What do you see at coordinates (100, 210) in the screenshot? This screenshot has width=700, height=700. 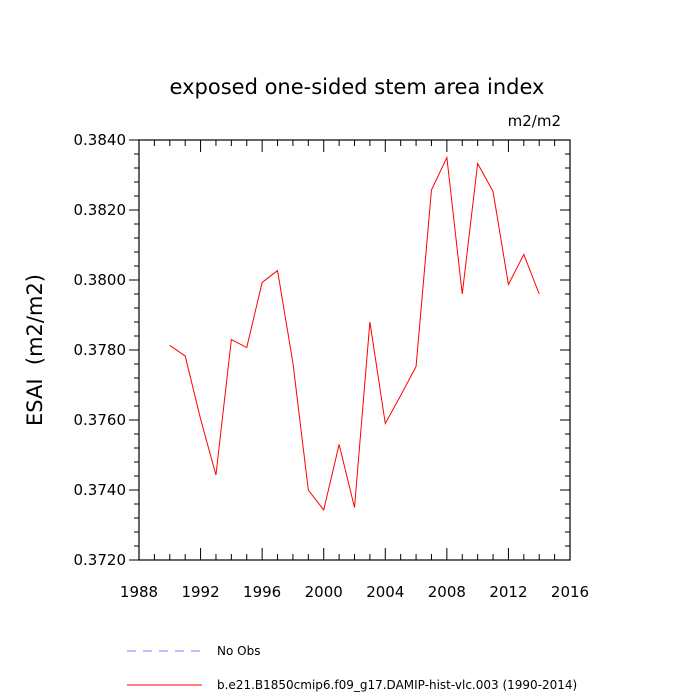 I see `y-tick-label: 0.3820` at bounding box center [100, 210].